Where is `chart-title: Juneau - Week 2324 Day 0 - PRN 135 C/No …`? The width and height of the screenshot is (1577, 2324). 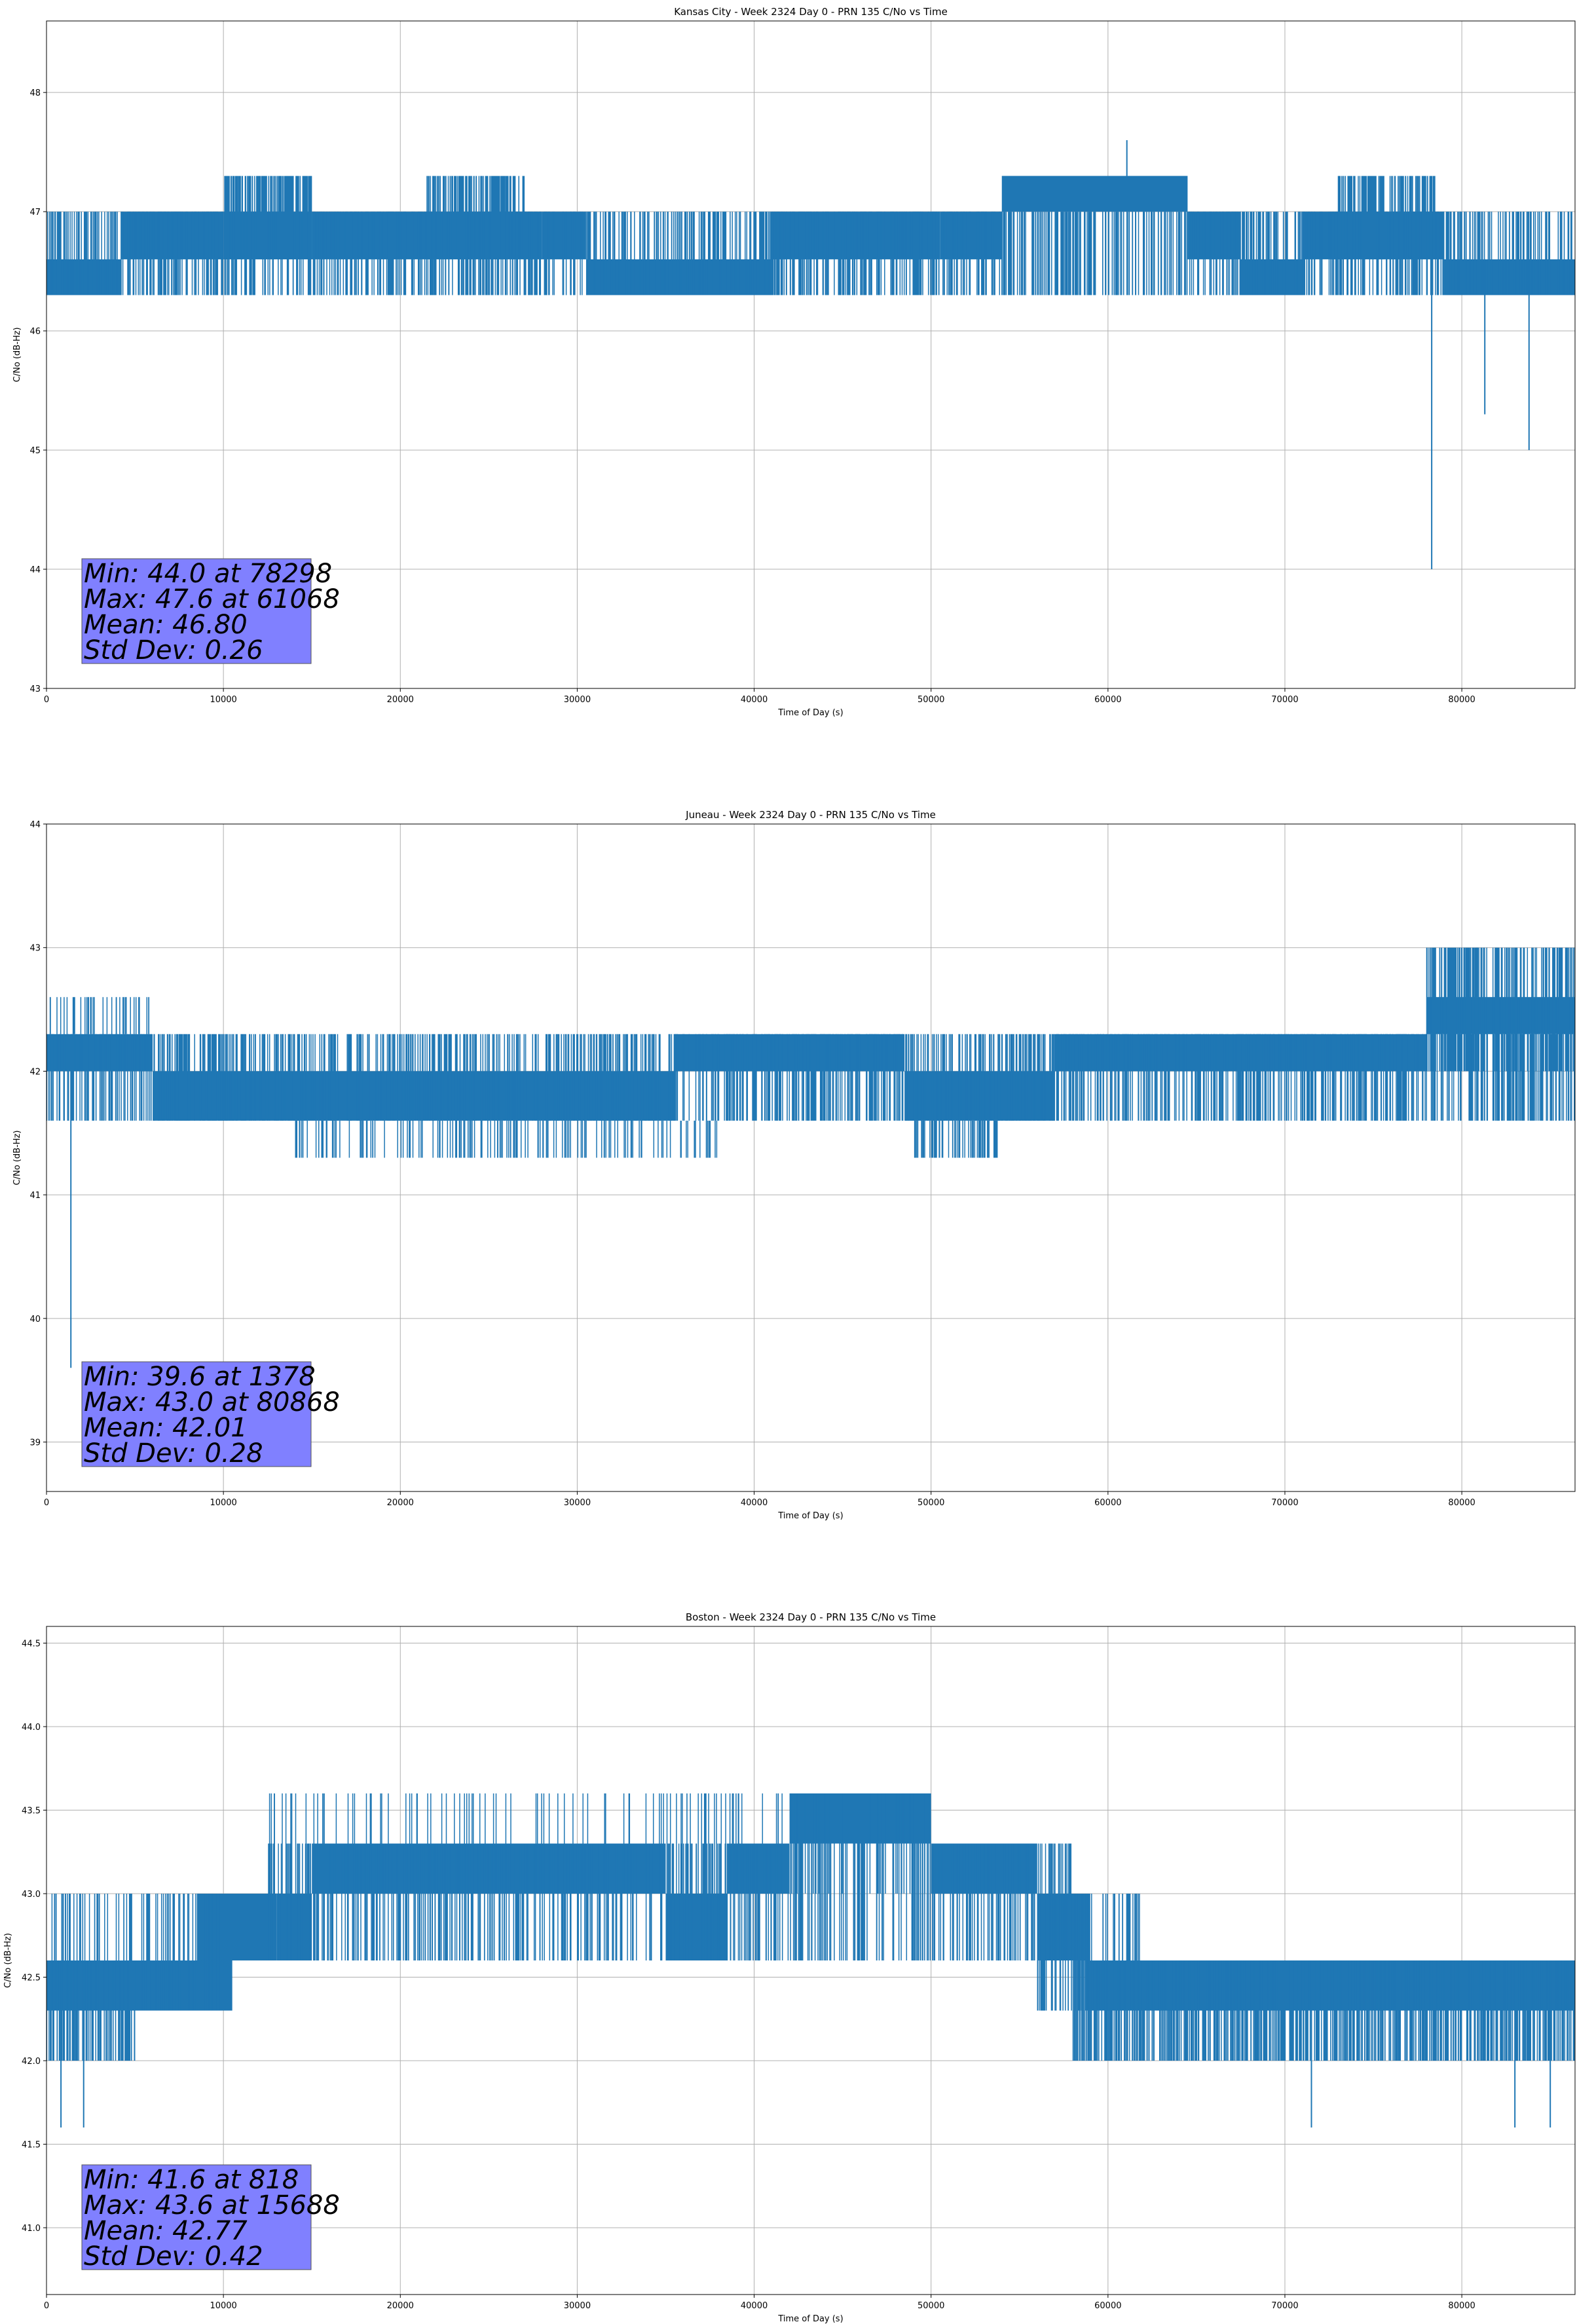 chart-title: Juneau - Week 2324 Day 0 - PRN 135 C/No … is located at coordinates (810, 815).